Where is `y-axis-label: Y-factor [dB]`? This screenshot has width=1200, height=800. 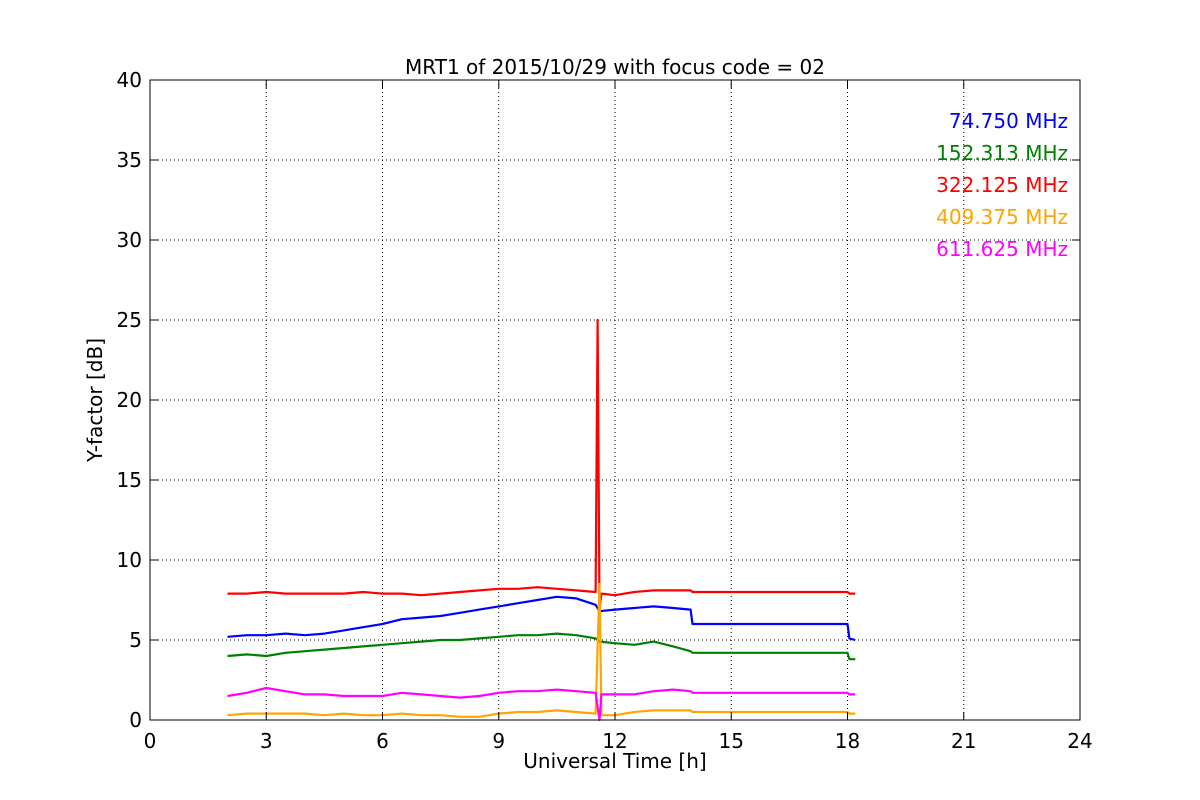
y-axis-label: Y-factor [dB] is located at coordinates (95, 400).